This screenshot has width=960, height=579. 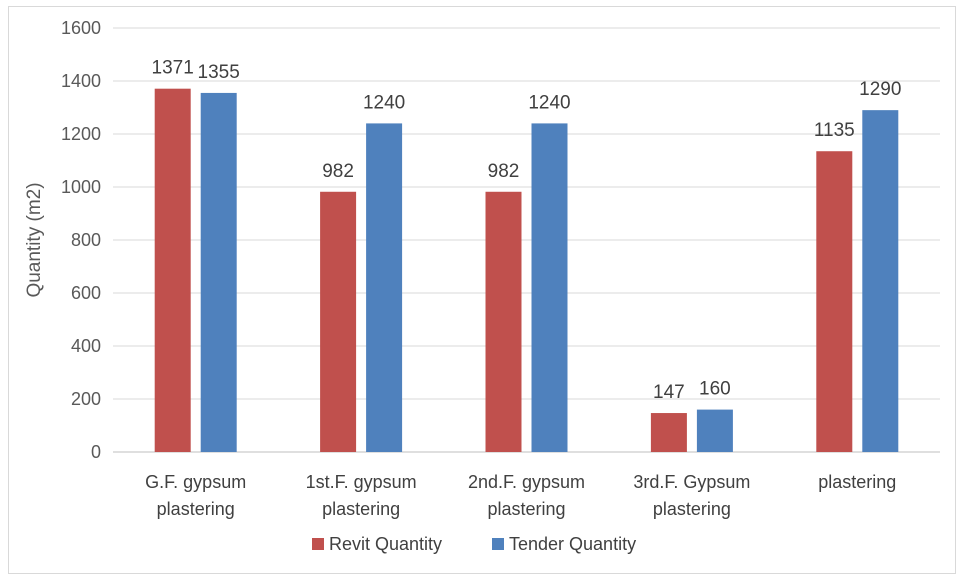 What do you see at coordinates (474, 544) in the screenshot?
I see `legend: Revit Quantity Tender Quantity` at bounding box center [474, 544].